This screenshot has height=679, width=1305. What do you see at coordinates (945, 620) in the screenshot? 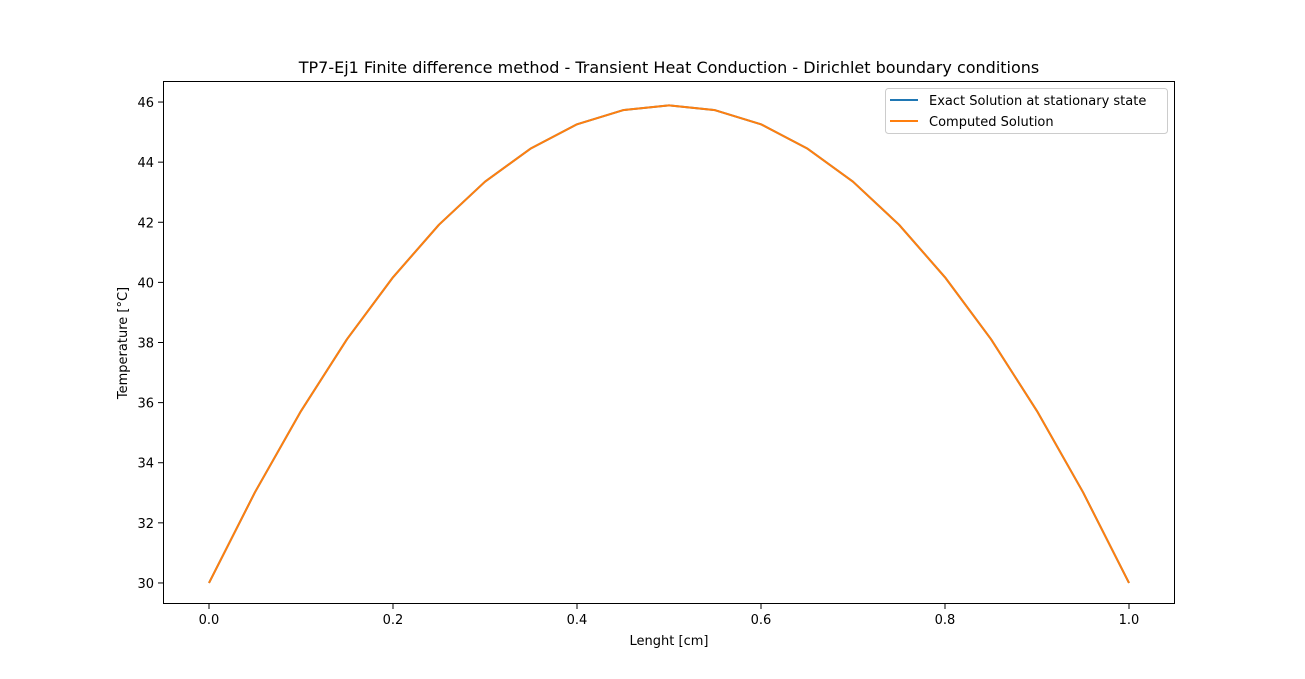
I see `x-tick-label: 0.8` at bounding box center [945, 620].